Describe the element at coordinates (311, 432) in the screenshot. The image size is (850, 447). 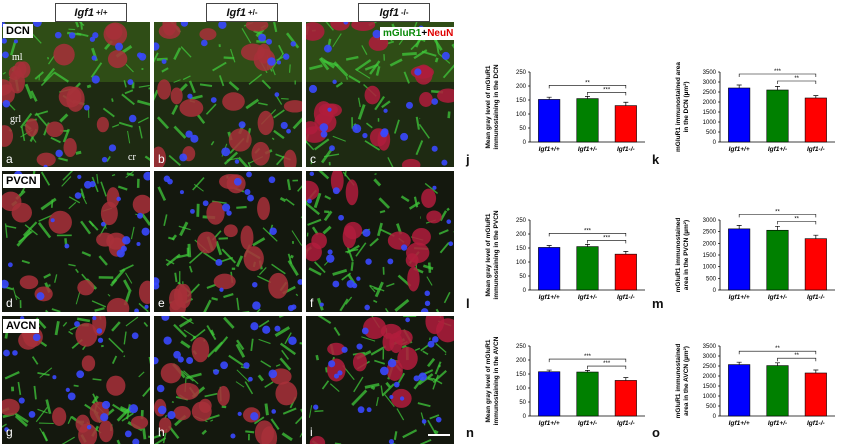
I see `panel-letter-i: i` at that location.